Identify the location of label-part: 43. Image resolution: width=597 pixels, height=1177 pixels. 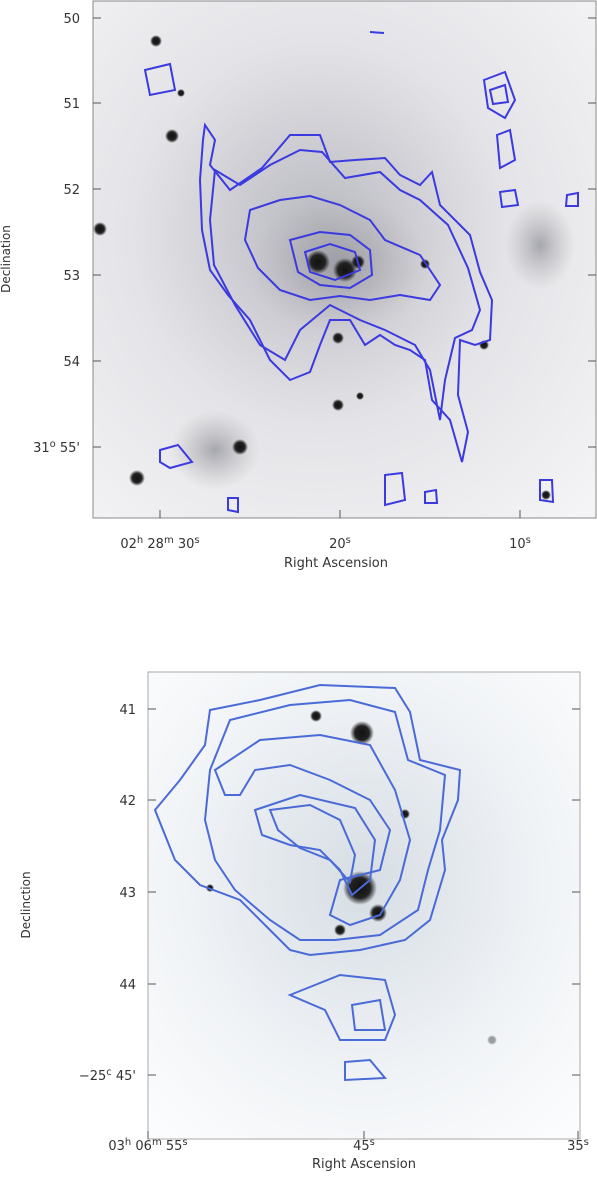
(127, 893).